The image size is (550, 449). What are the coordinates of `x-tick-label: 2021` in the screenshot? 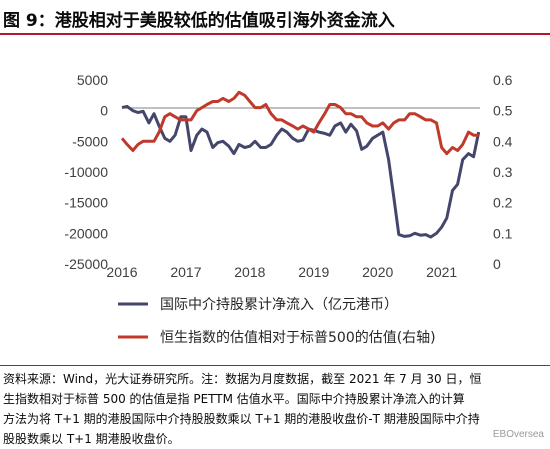 It's located at (441, 272).